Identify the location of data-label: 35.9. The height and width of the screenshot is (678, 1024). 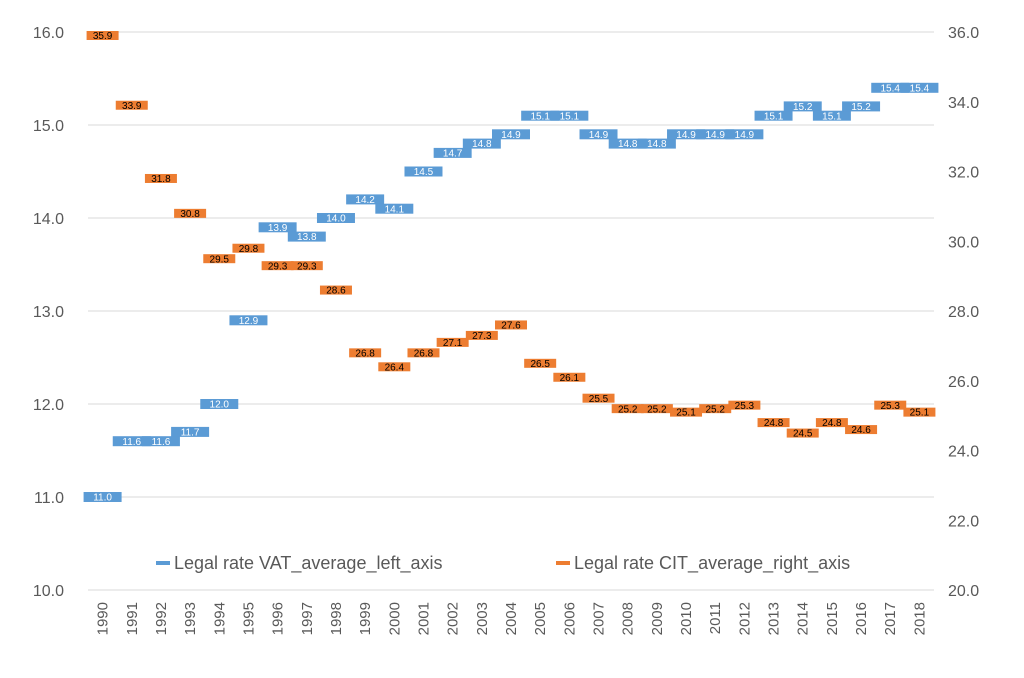
(103, 36).